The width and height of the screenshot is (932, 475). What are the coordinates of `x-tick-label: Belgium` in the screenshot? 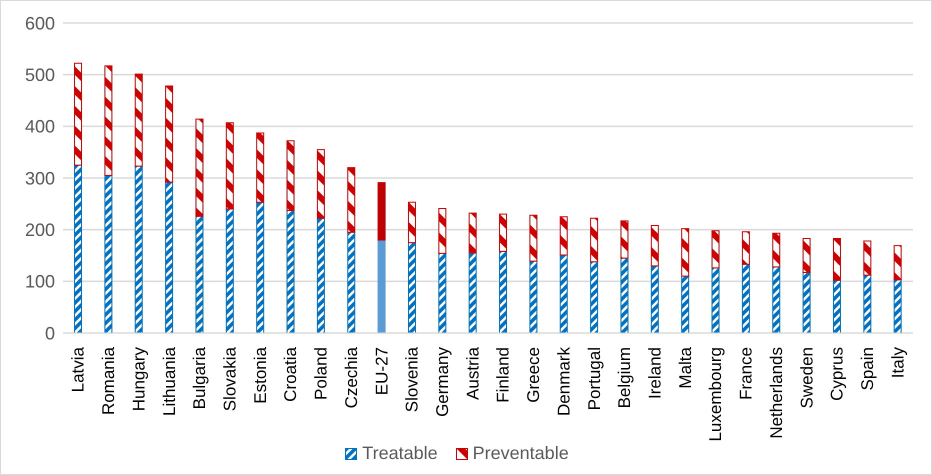 It's located at (624, 377).